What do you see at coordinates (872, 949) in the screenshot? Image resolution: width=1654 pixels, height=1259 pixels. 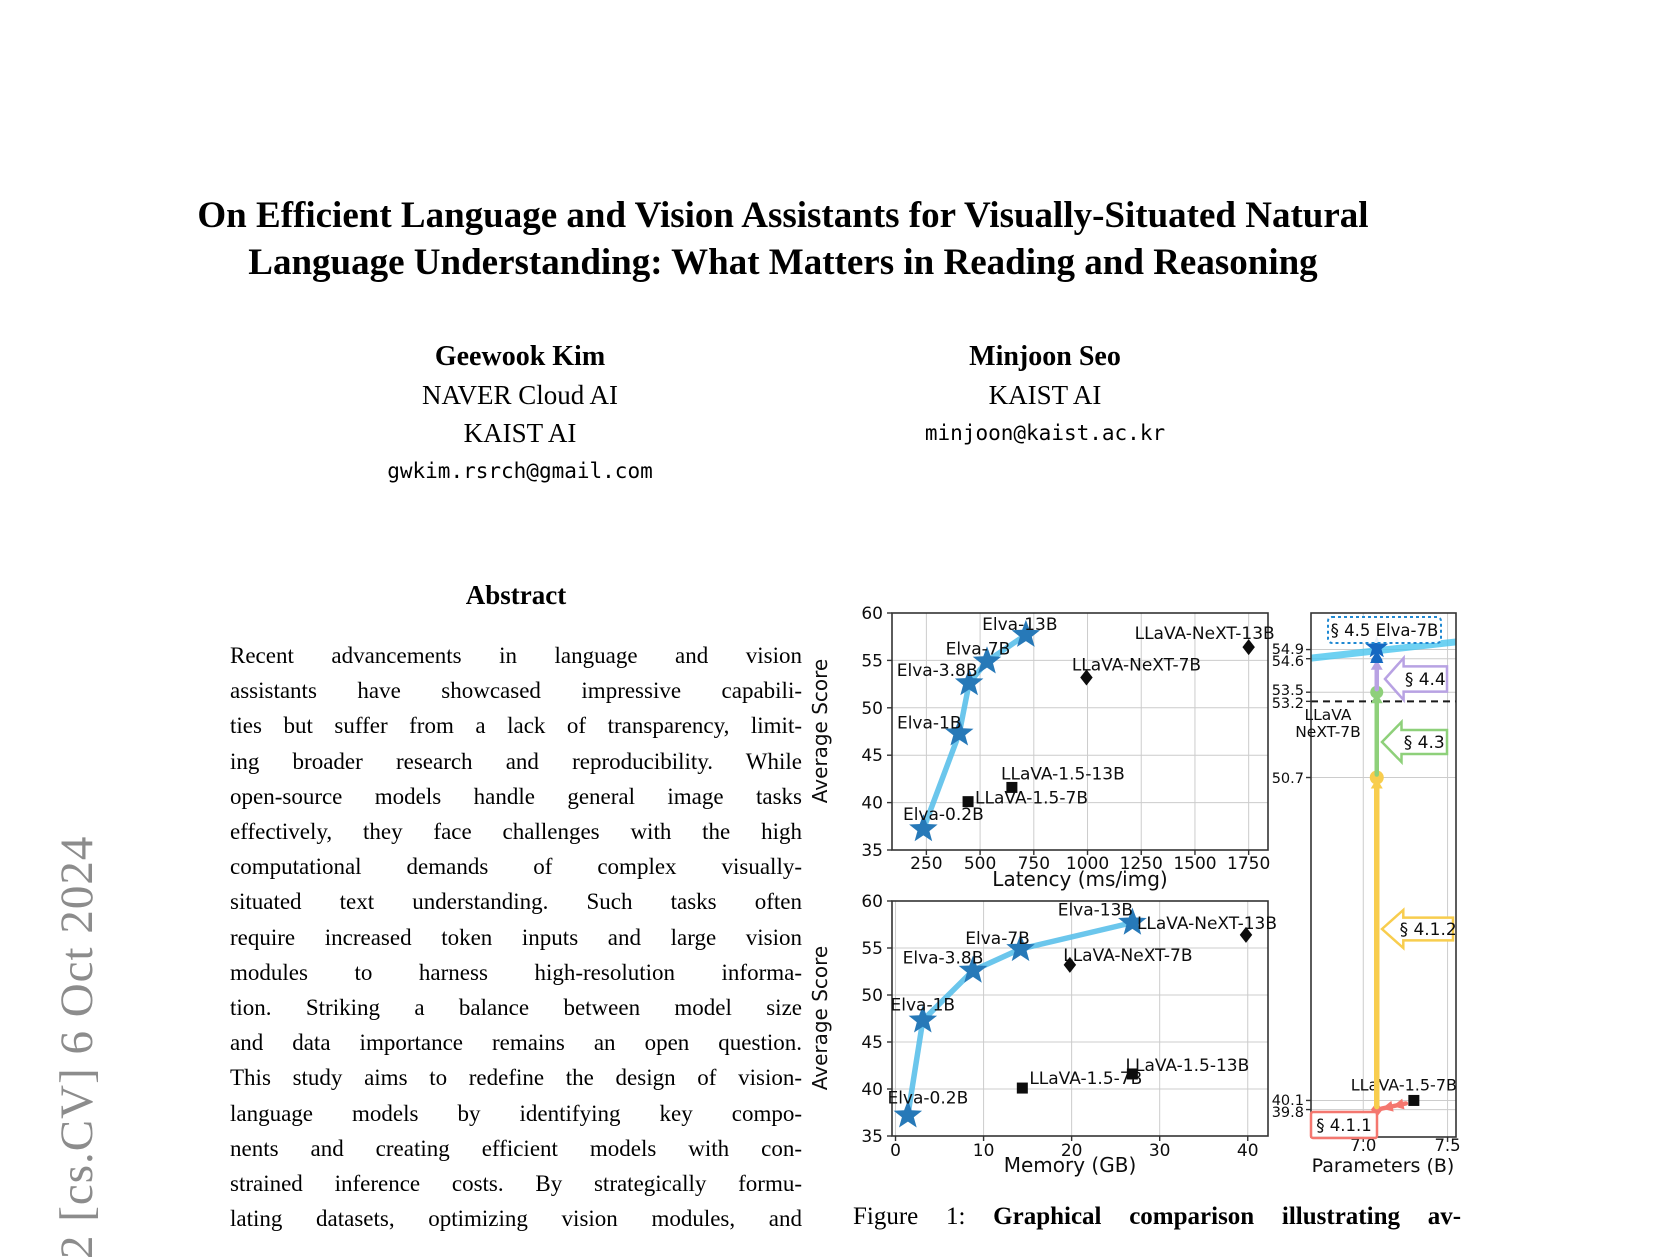 I see `svg-text: 55` at bounding box center [872, 949].